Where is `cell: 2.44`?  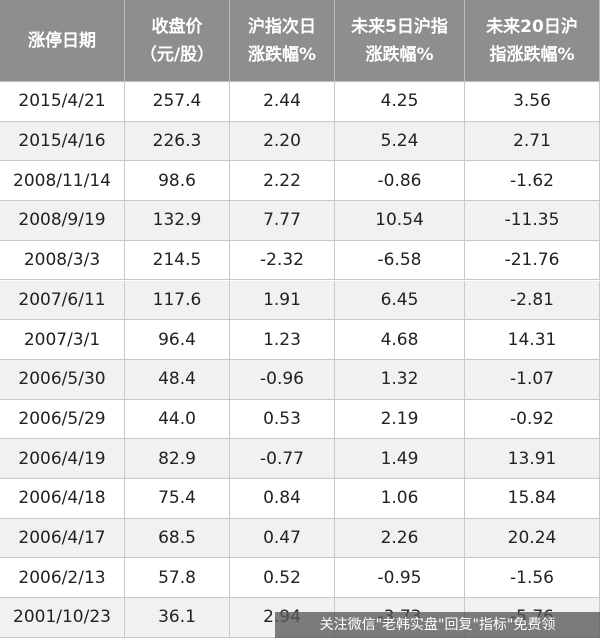 cell: 2.44 is located at coordinates (282, 102).